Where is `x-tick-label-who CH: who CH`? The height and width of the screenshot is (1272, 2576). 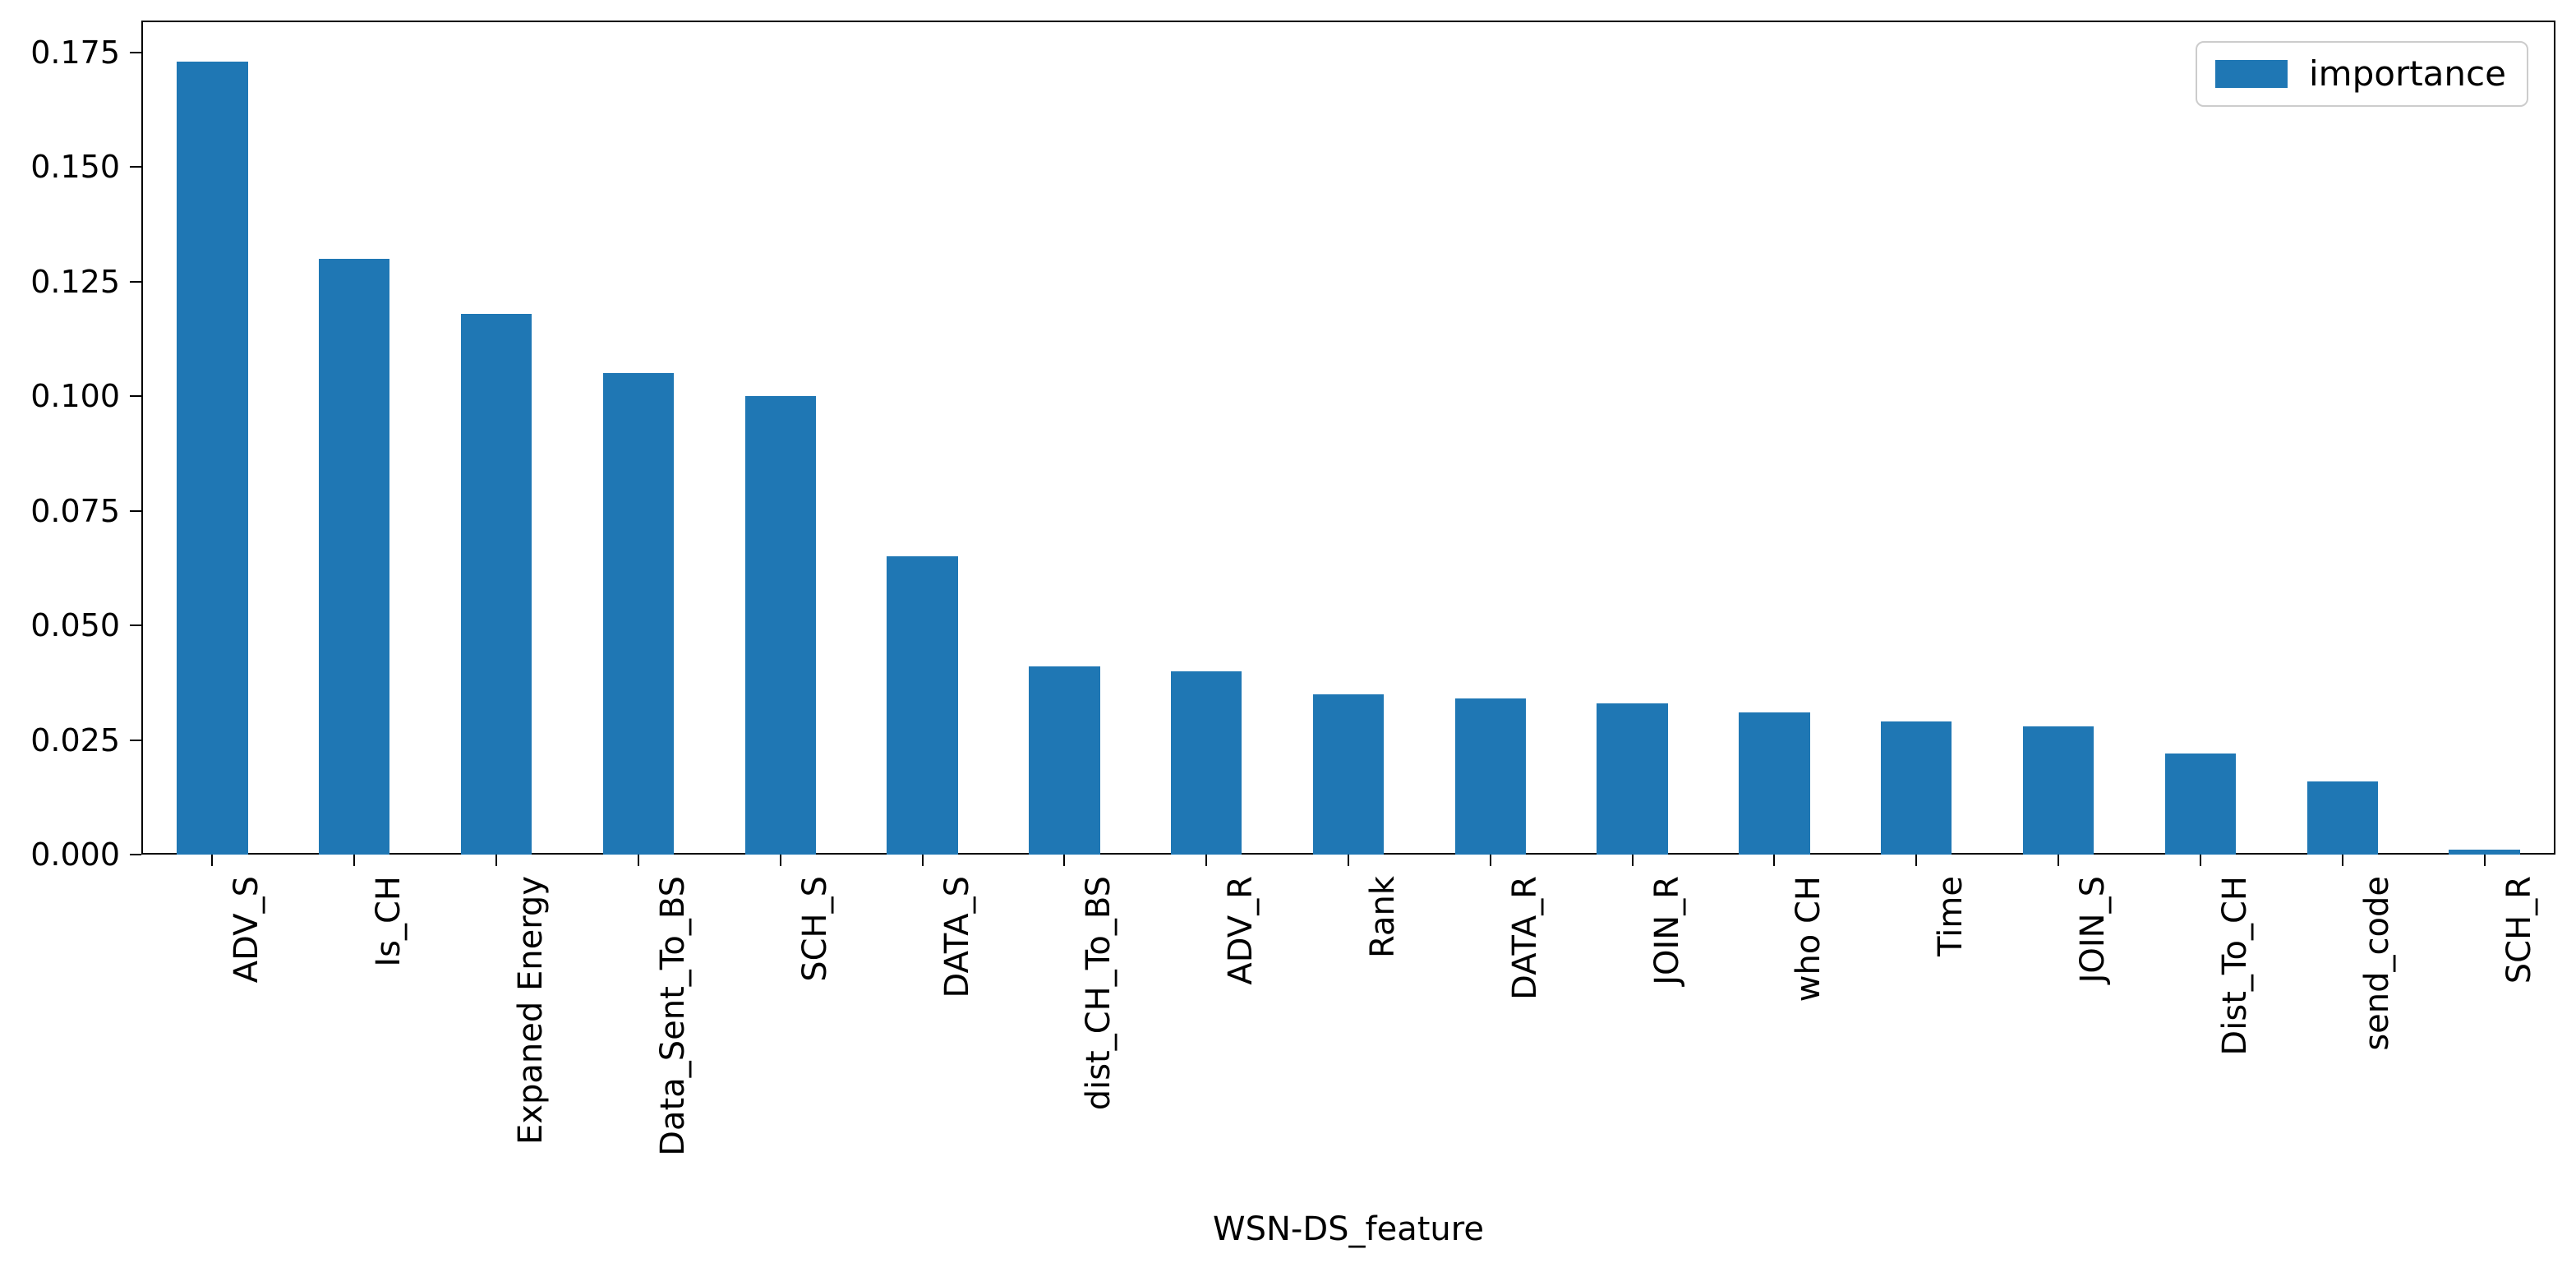
x-tick-label-who CH: who CH is located at coordinates (1809, 939).